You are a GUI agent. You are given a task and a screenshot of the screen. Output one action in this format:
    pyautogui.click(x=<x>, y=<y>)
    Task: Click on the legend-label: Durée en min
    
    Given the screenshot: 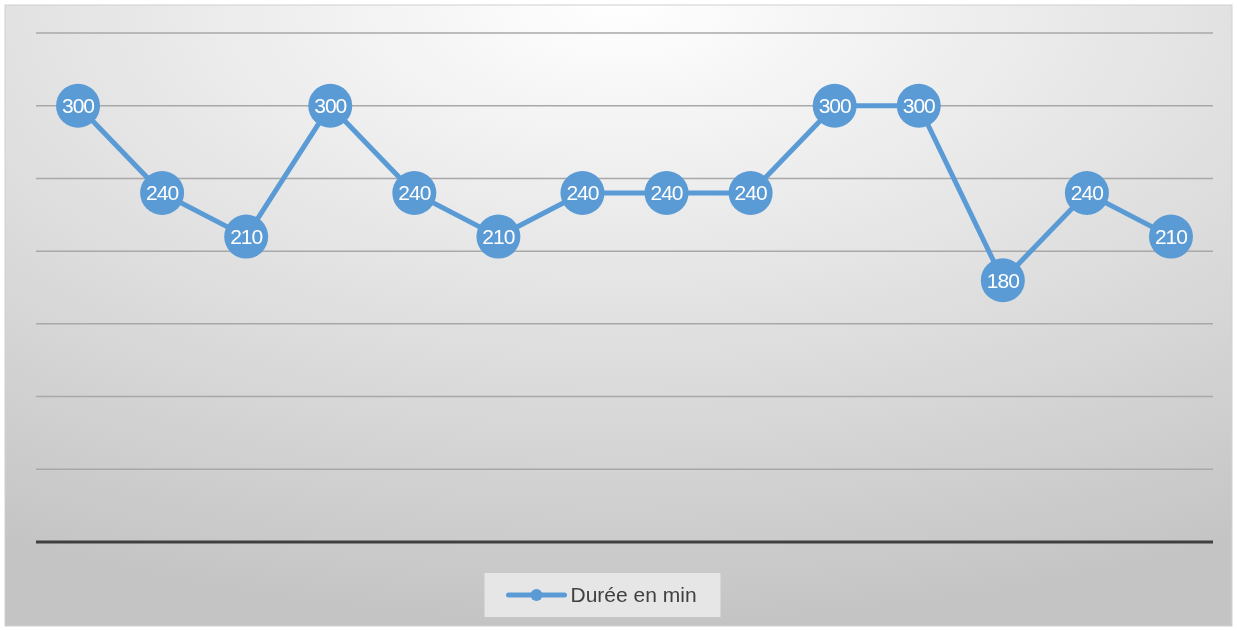 What is the action you would take?
    pyautogui.click(x=633, y=595)
    